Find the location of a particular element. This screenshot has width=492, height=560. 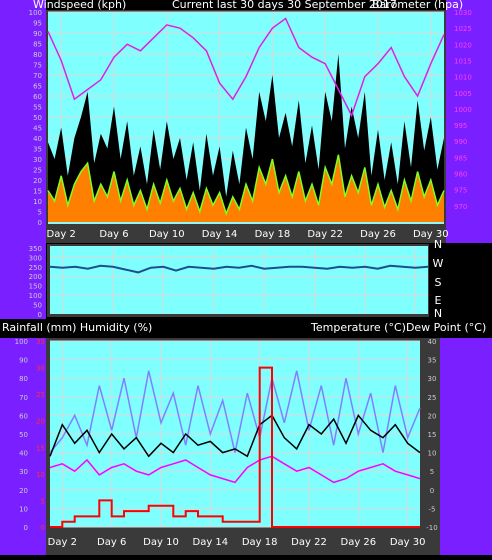

rain-humidity-axis-label: Rainfall (mm) Humidity (%) is located at coordinates (77, 327).